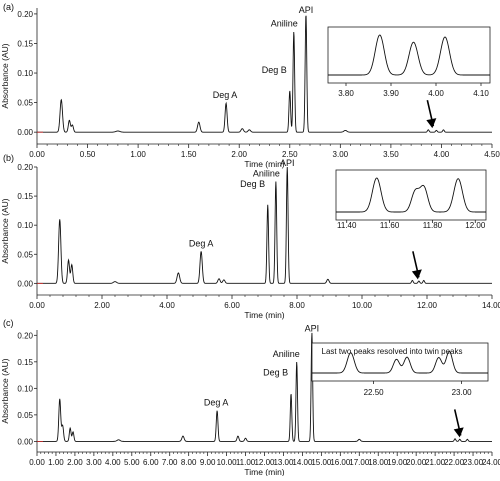  Describe the element at coordinates (397, 462) in the screenshot. I see `x-tick-label: 19.00` at that location.